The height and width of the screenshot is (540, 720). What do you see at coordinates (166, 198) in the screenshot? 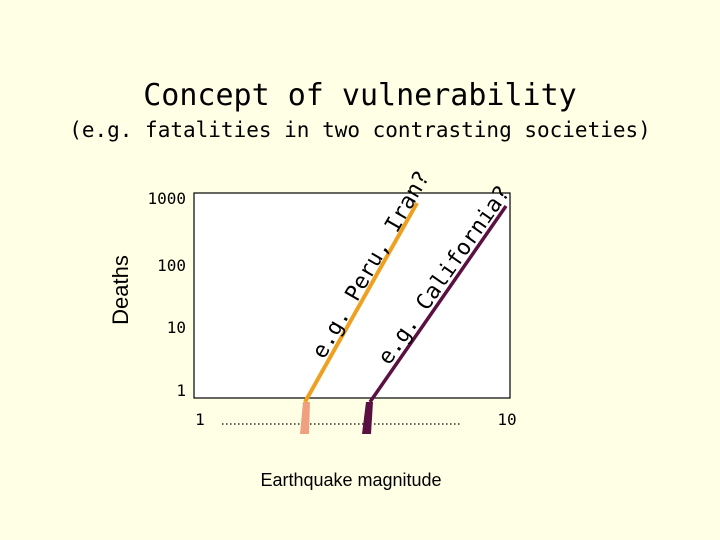
I see `y-tick-1000: 1000` at bounding box center [166, 198].